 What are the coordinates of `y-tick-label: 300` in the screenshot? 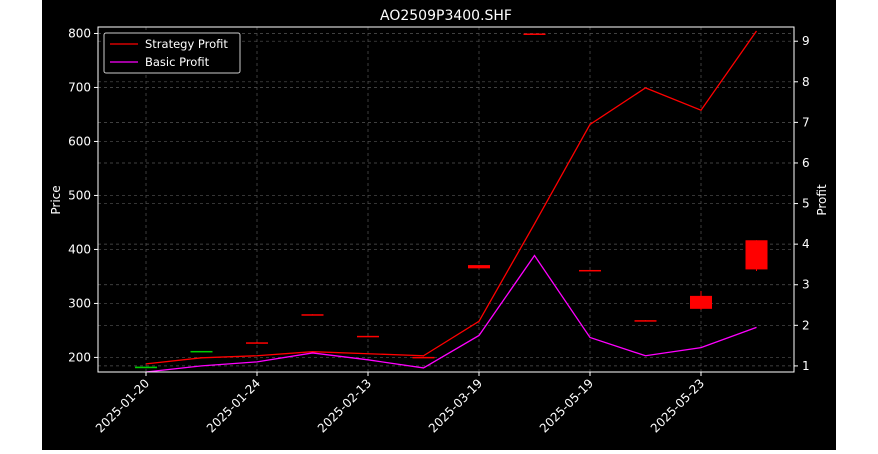 It's located at (79, 303).